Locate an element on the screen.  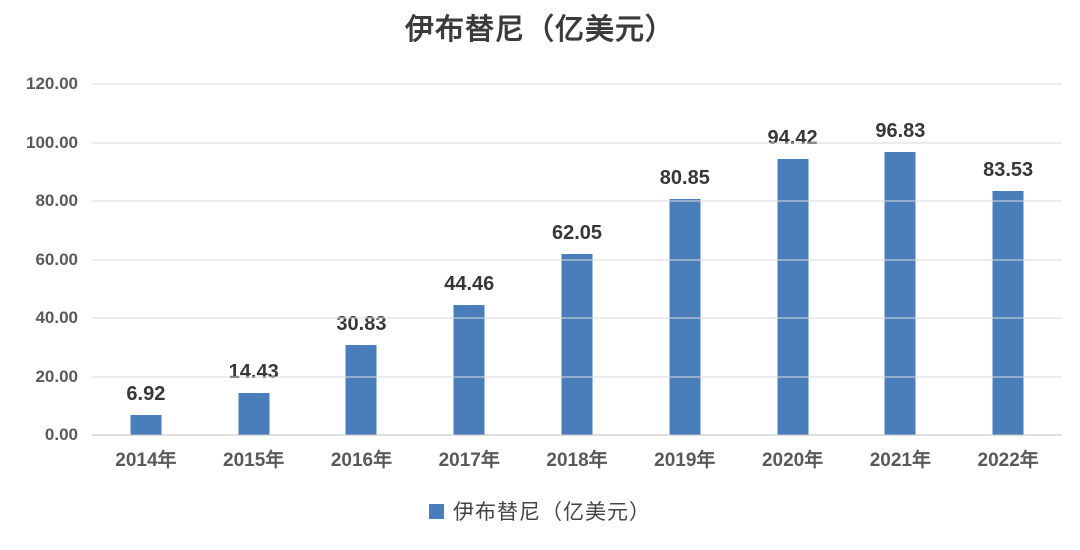
y-tick-label: 0.00 is located at coordinates (61, 434).